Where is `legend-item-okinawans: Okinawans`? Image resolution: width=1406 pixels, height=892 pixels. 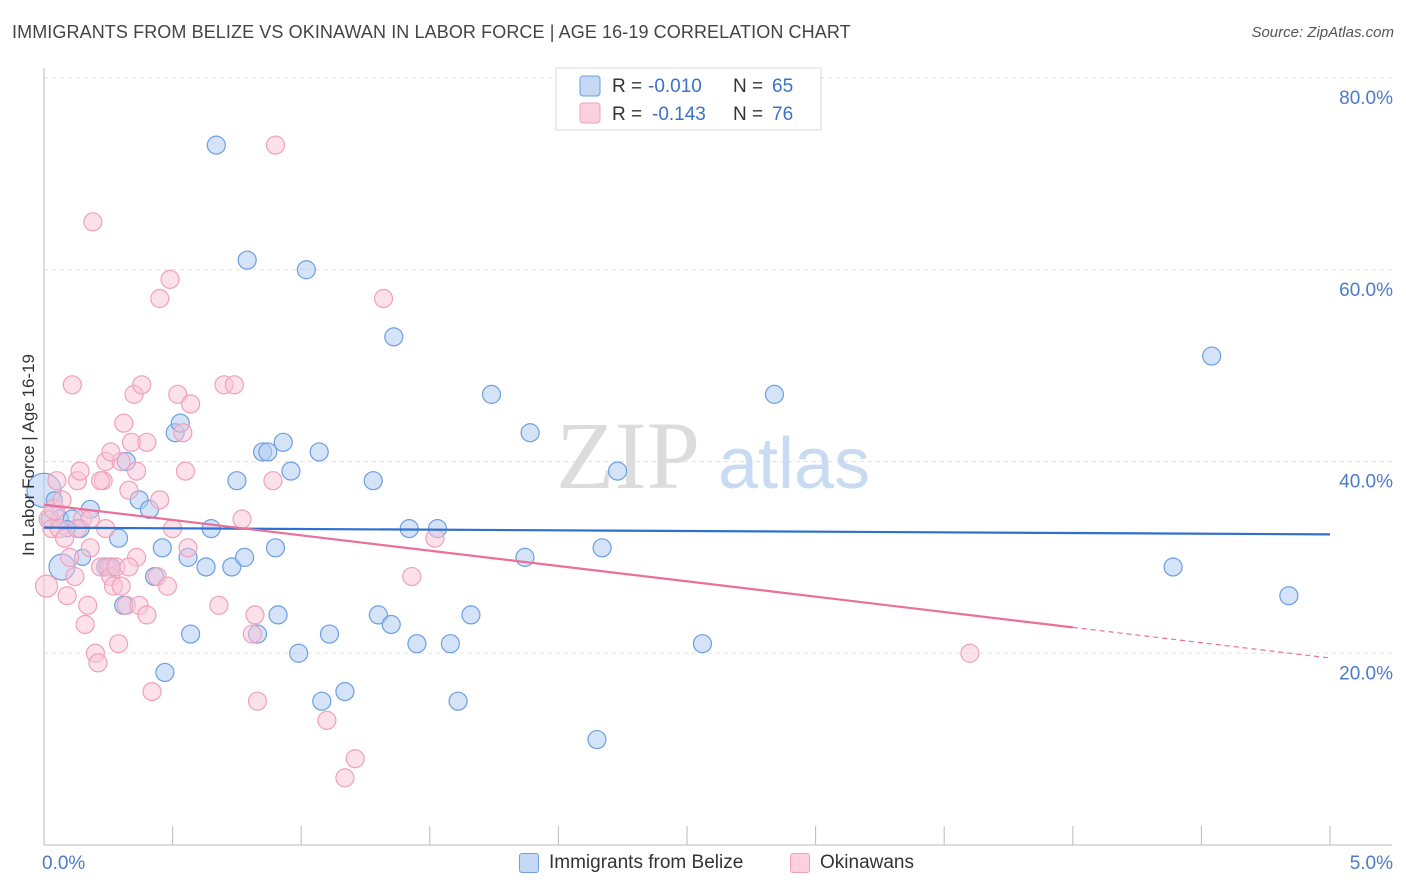
legend-item-okinawans: Okinawans is located at coordinates (852, 863).